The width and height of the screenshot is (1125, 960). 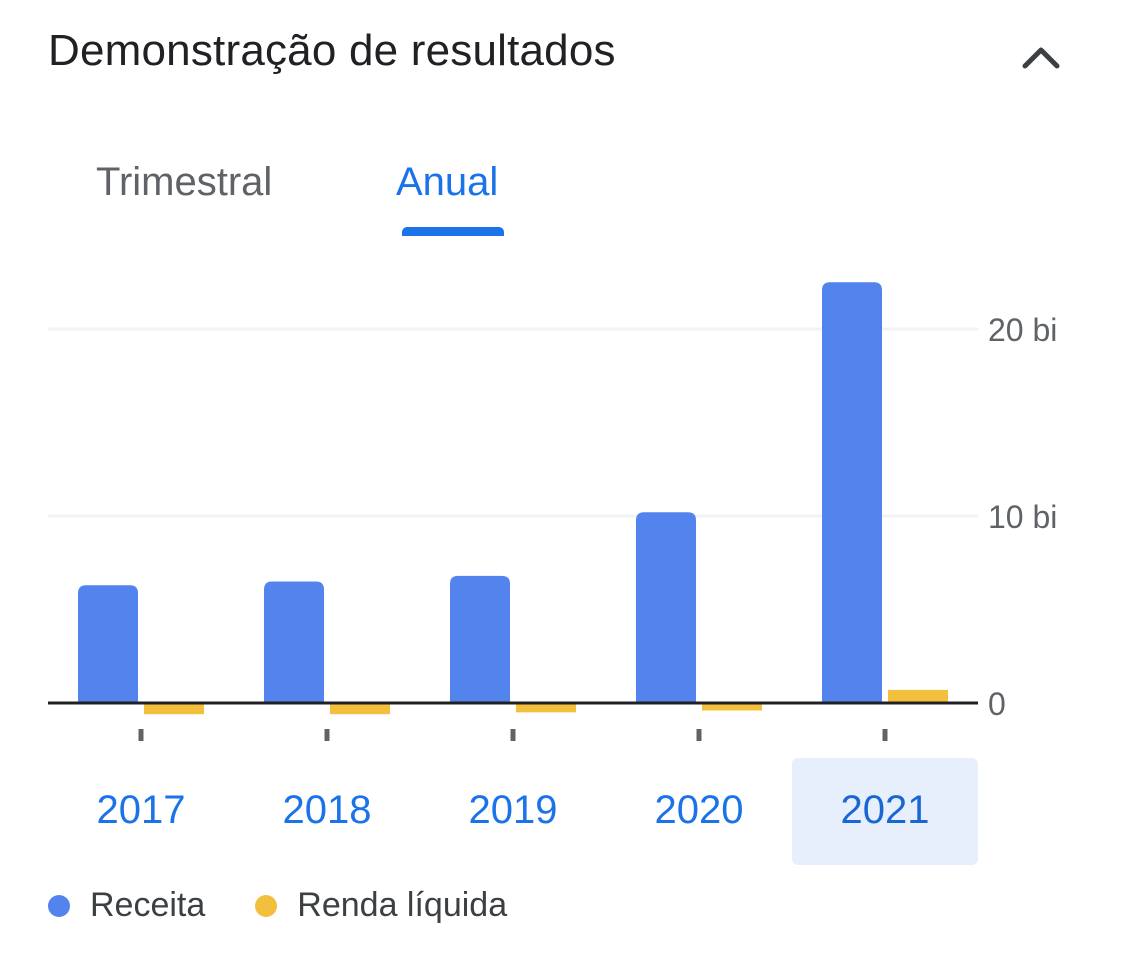 What do you see at coordinates (1022, 517) in the screenshot?
I see `y-tick-label: 10 bi` at bounding box center [1022, 517].